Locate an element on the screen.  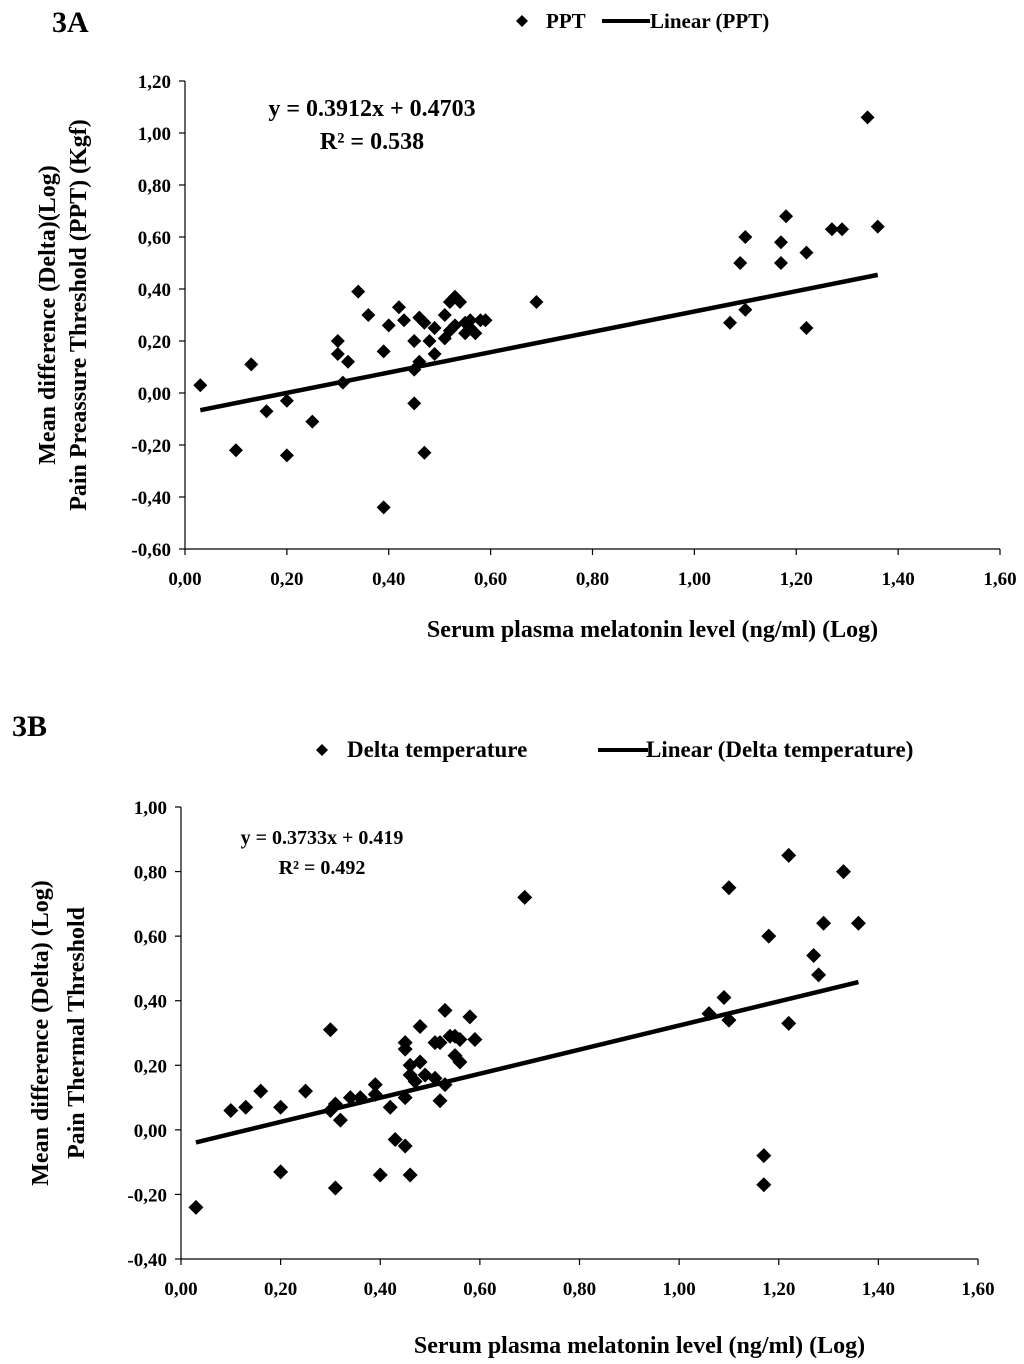
r-squared-label: R² = 0.538 is located at coordinates (372, 142).